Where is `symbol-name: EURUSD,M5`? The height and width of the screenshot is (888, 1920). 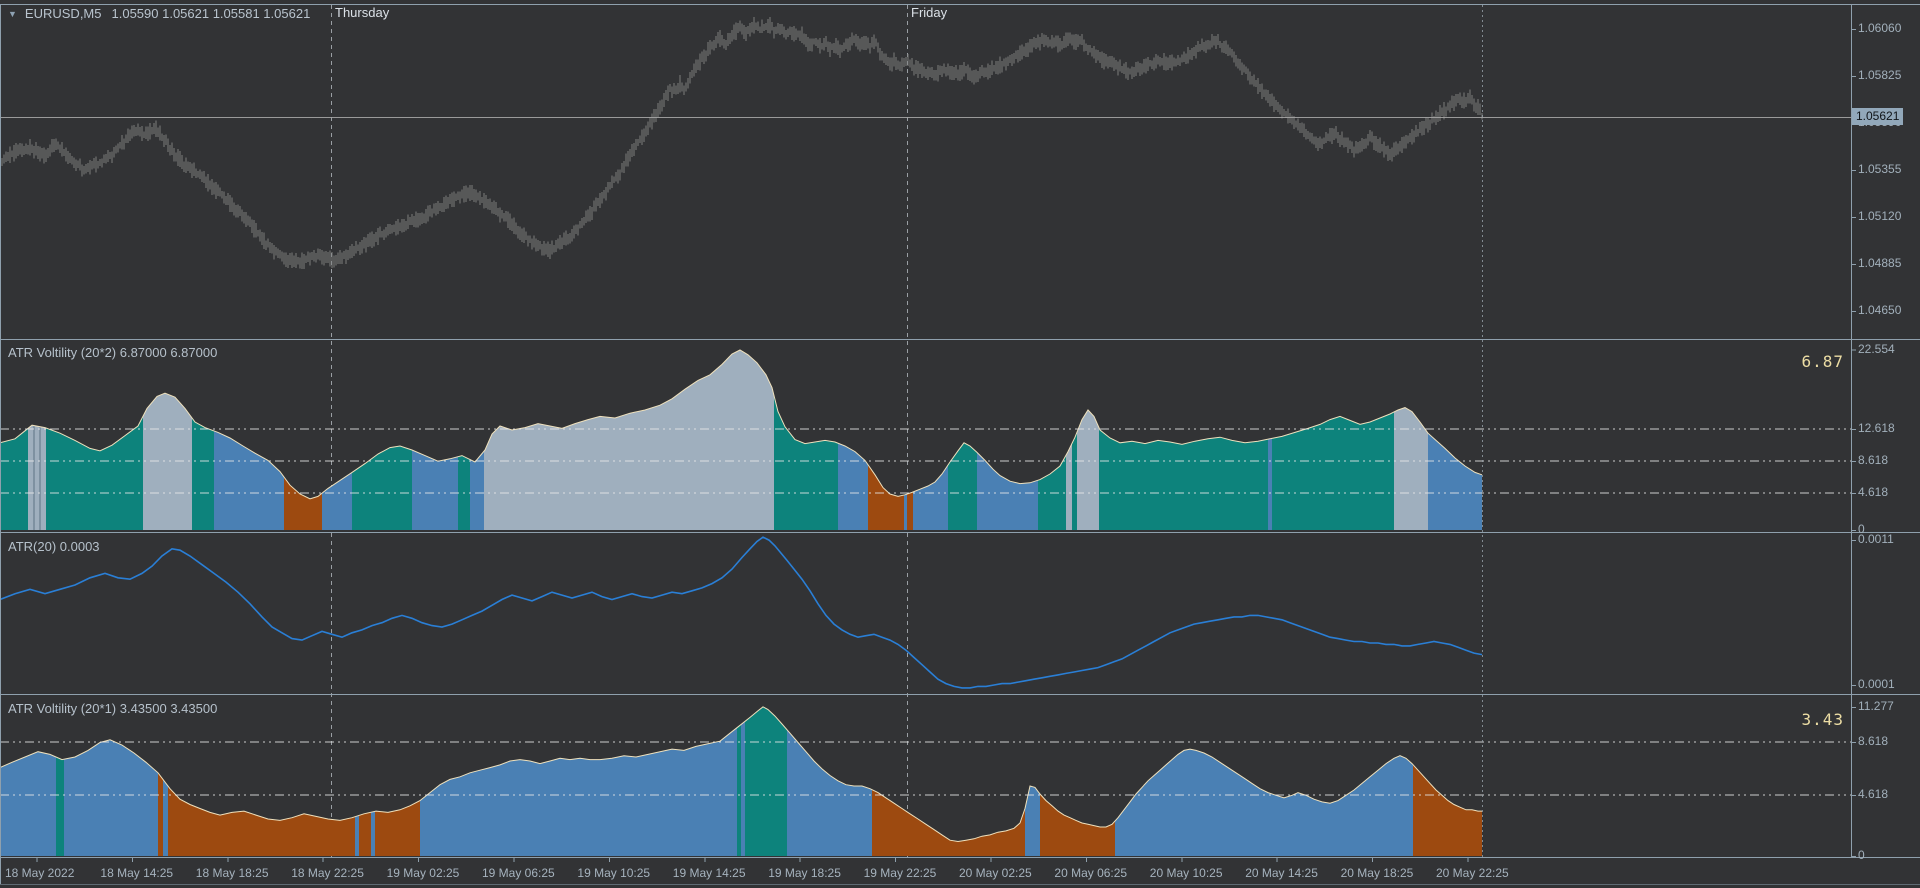
symbol-name: EURUSD,M5 is located at coordinates (63, 13).